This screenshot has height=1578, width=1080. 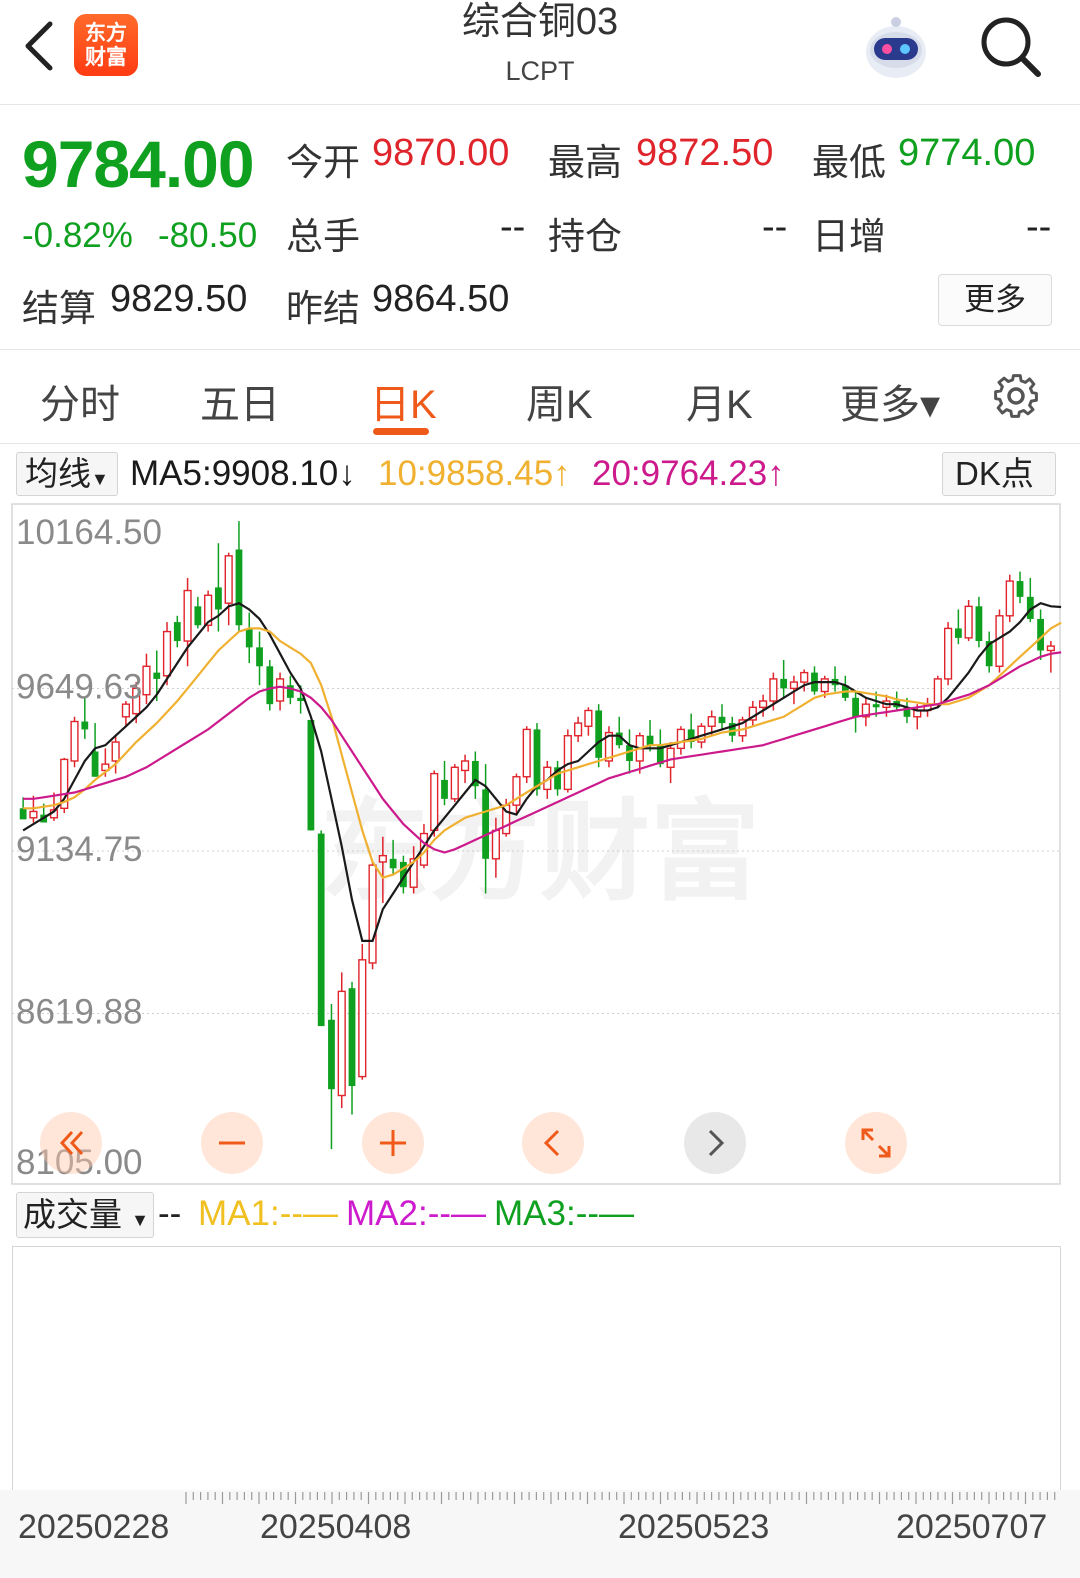 What do you see at coordinates (232, 1143) in the screenshot?
I see `zoom-out-button` at bounding box center [232, 1143].